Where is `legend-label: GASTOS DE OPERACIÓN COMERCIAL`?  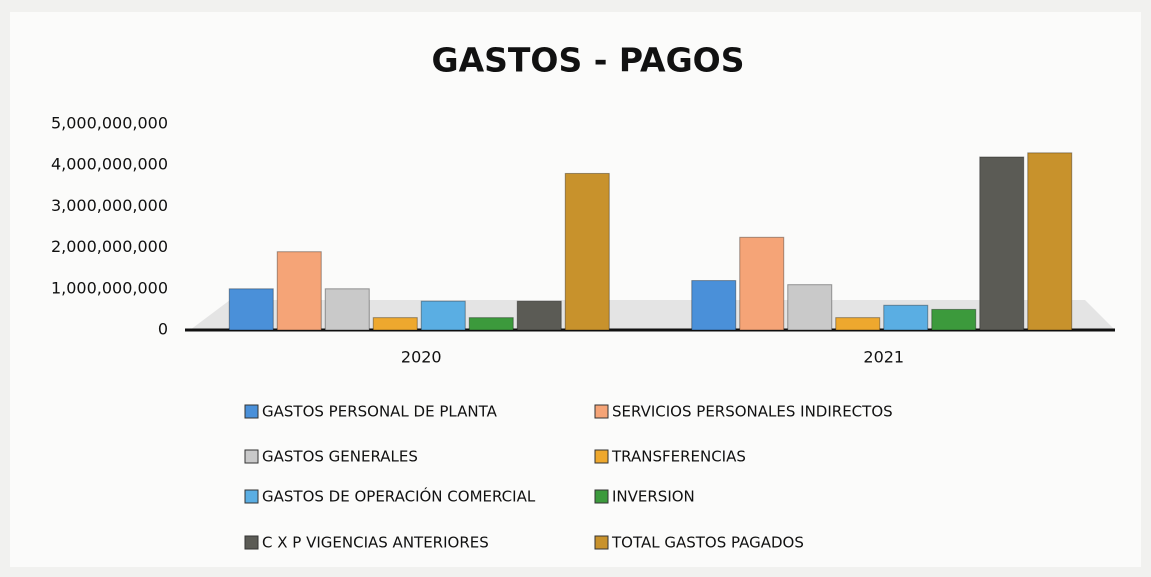
legend-label: GASTOS DE OPERACIÓN COMERCIAL is located at coordinates (399, 496).